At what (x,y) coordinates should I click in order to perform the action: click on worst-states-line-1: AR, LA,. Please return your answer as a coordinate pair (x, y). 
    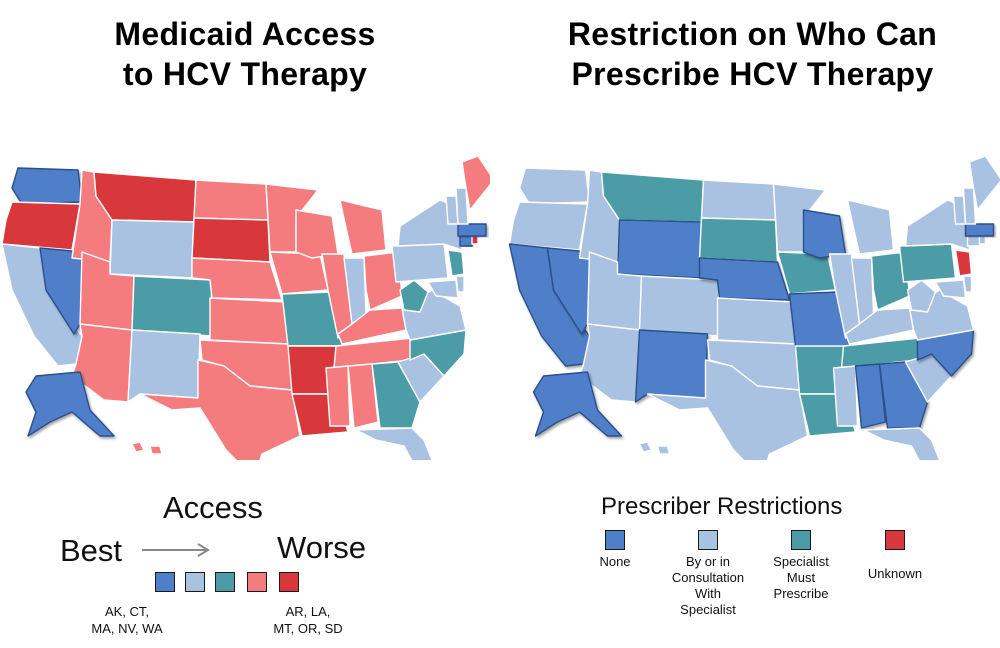
    Looking at the image, I should click on (308, 611).